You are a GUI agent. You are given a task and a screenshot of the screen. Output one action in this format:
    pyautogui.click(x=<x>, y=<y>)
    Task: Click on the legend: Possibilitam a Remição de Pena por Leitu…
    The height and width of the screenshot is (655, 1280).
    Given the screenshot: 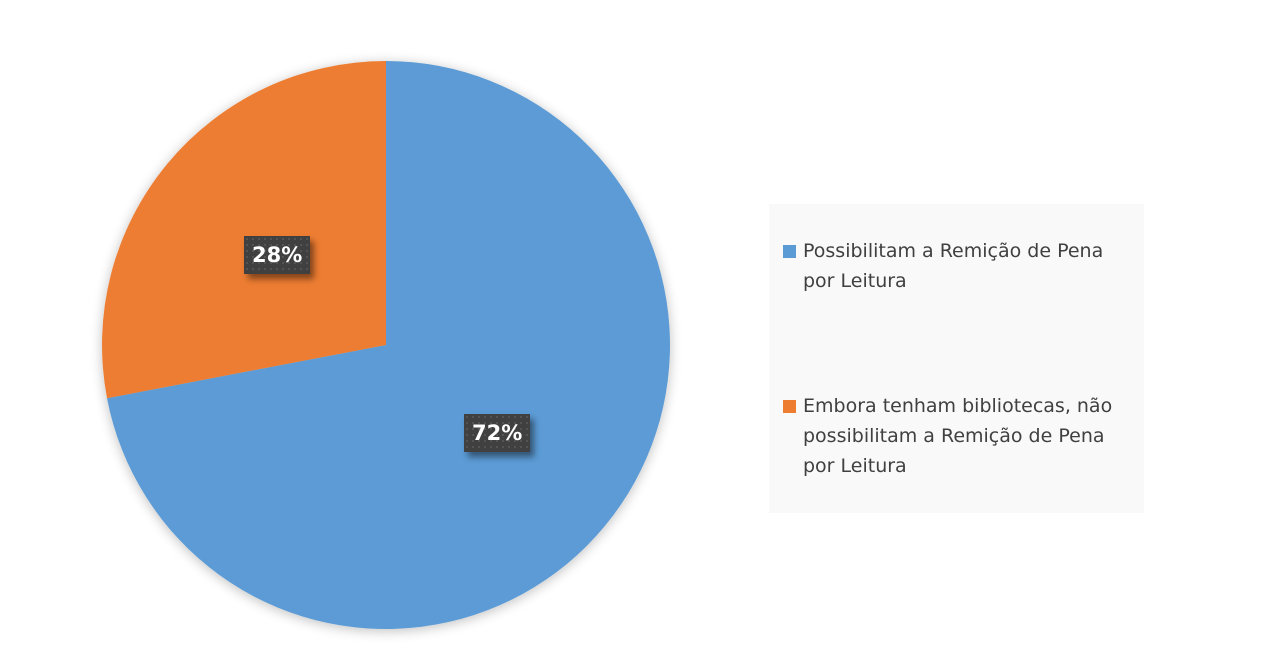 What is the action you would take?
    pyautogui.click(x=956, y=358)
    